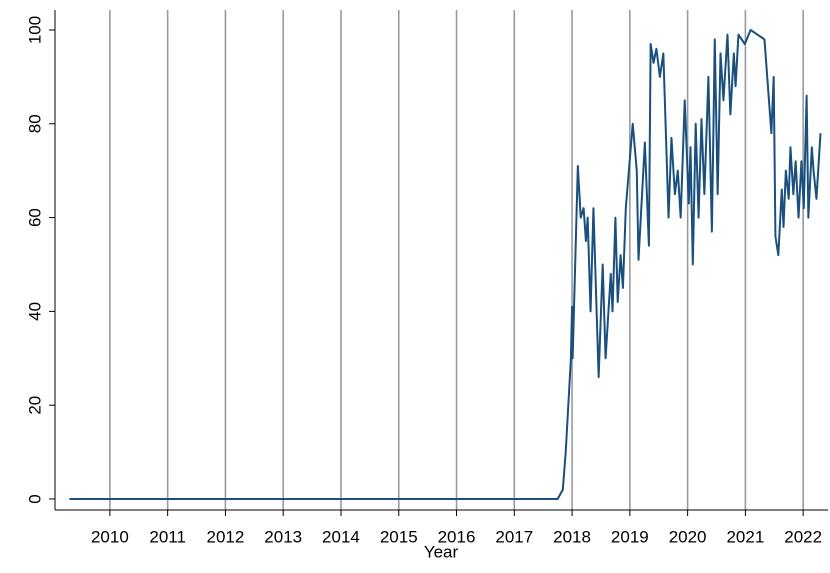 Image resolution: width=830 pixels, height=573 pixels. I want to click on y-tick-label: 60, so click(34, 217).